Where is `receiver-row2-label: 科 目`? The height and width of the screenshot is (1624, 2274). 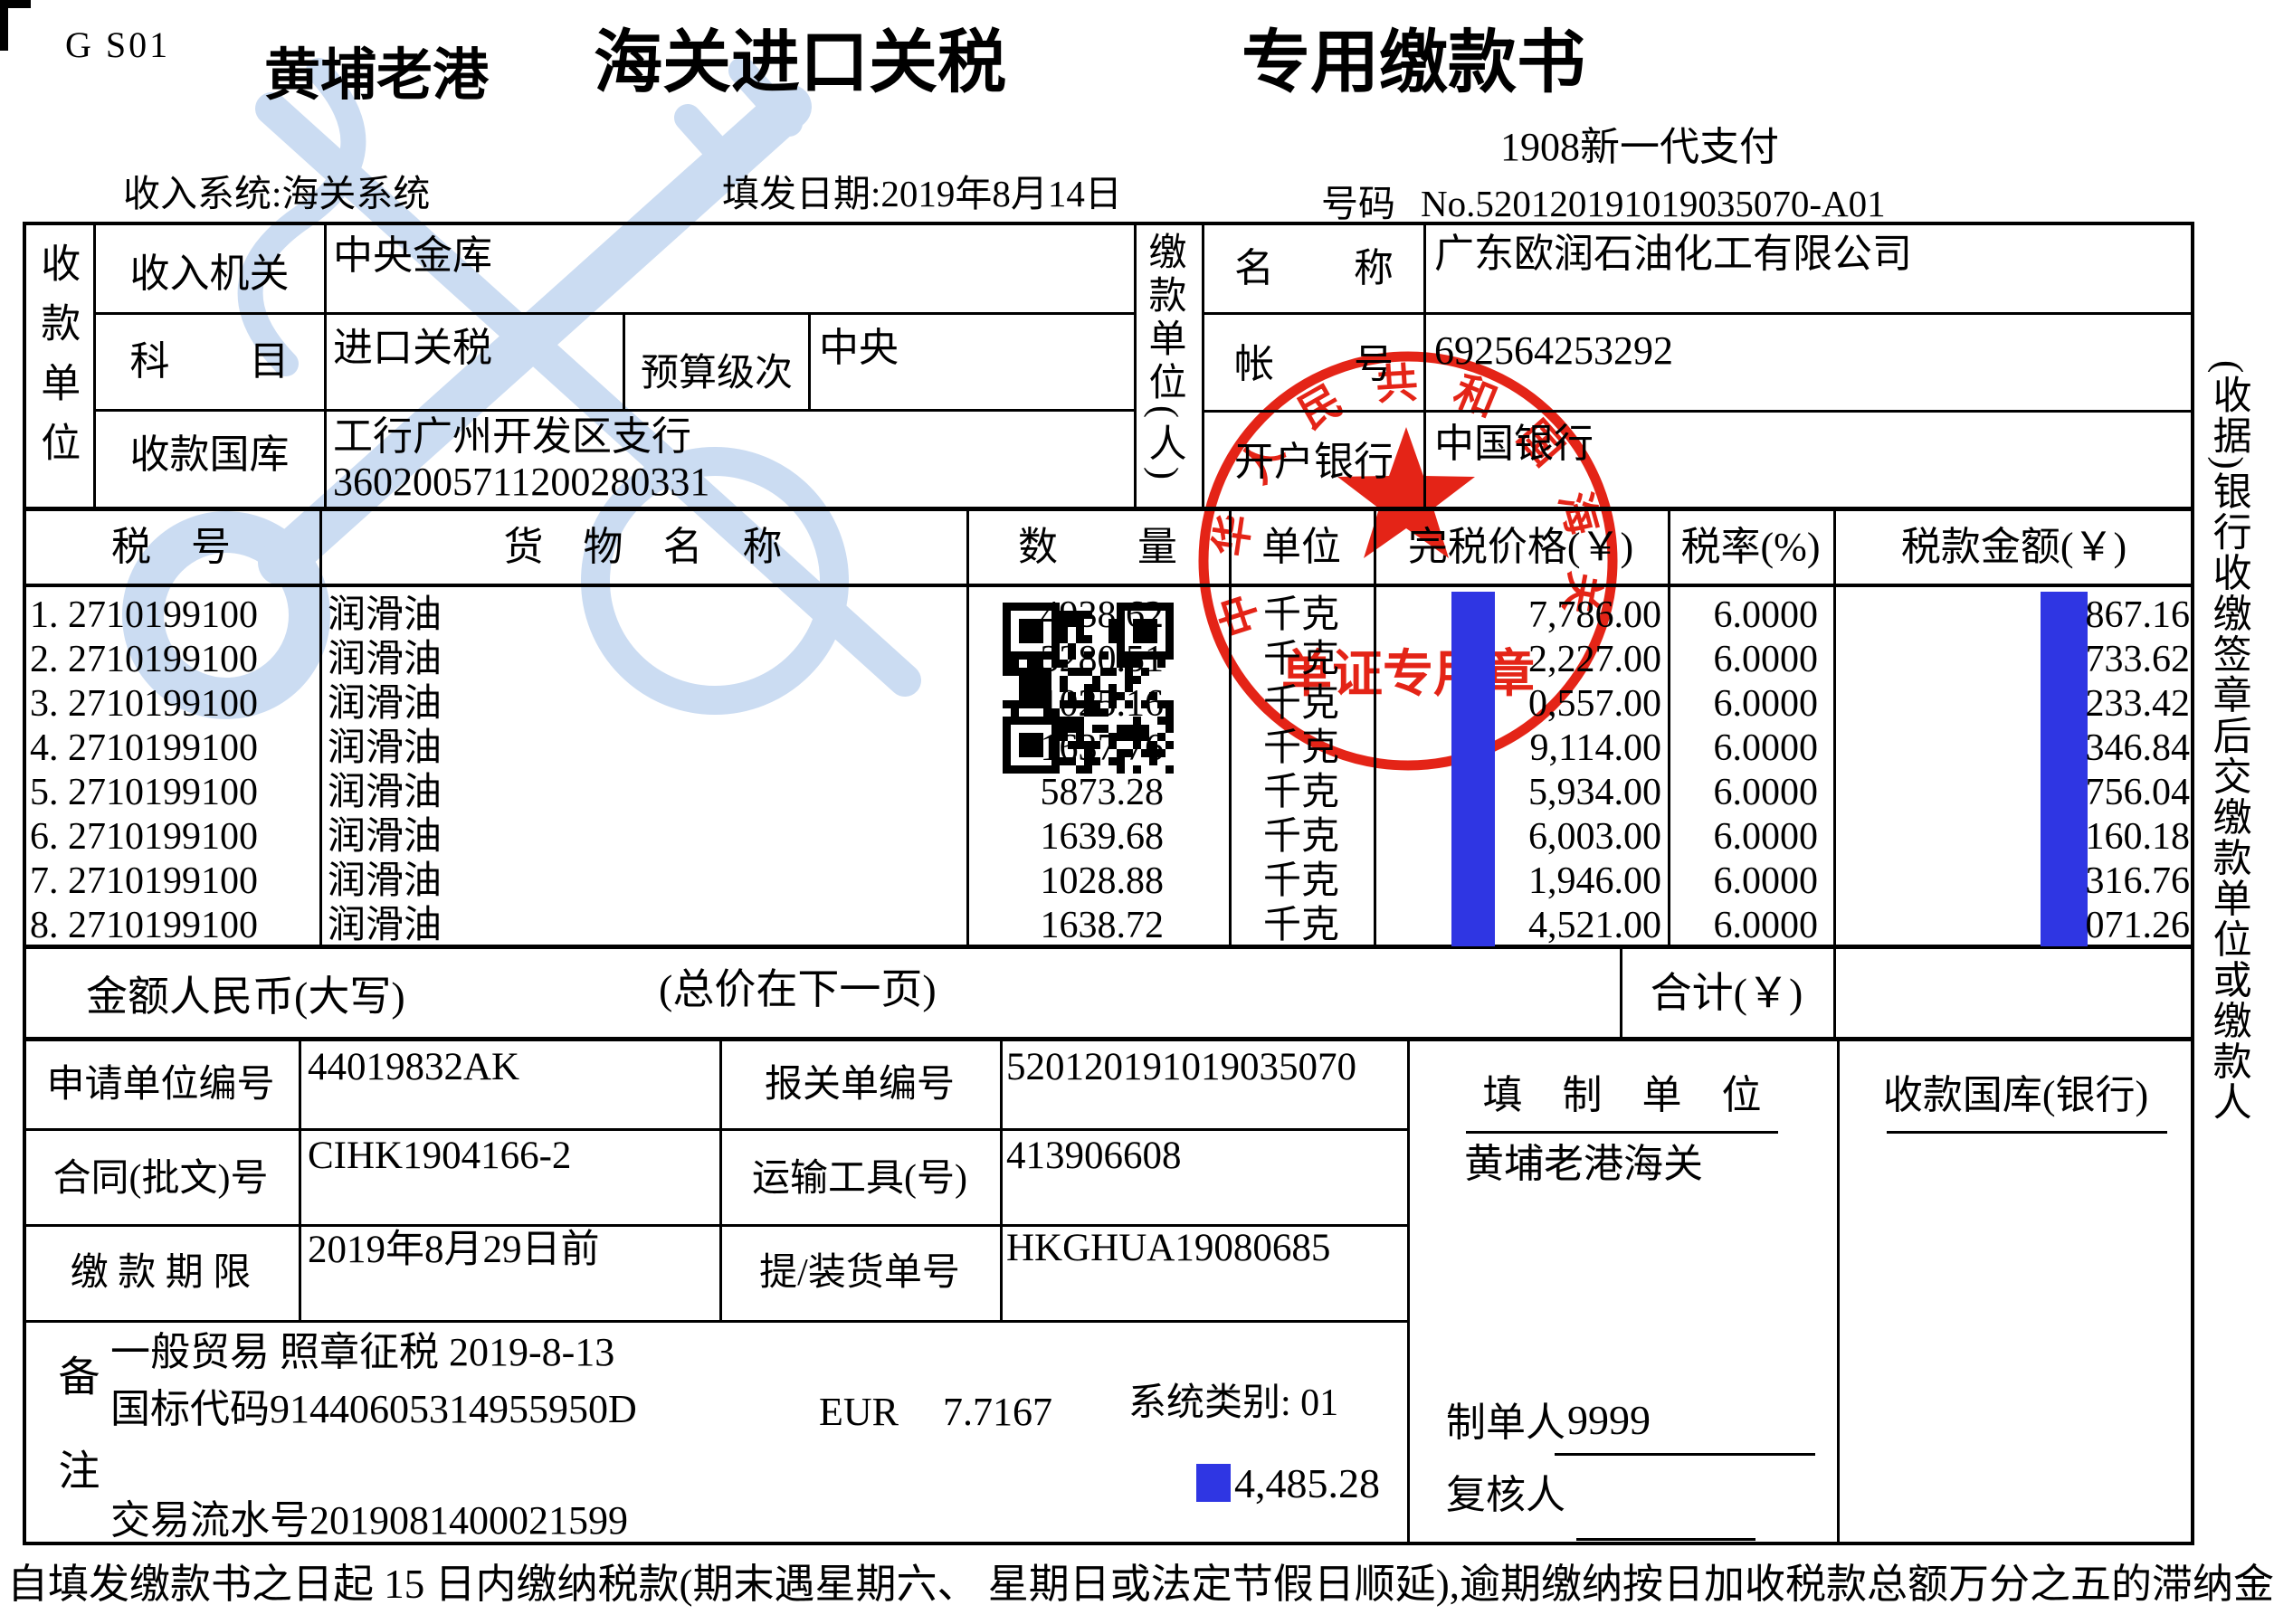 receiver-row2-label: 科 目 is located at coordinates (209, 361).